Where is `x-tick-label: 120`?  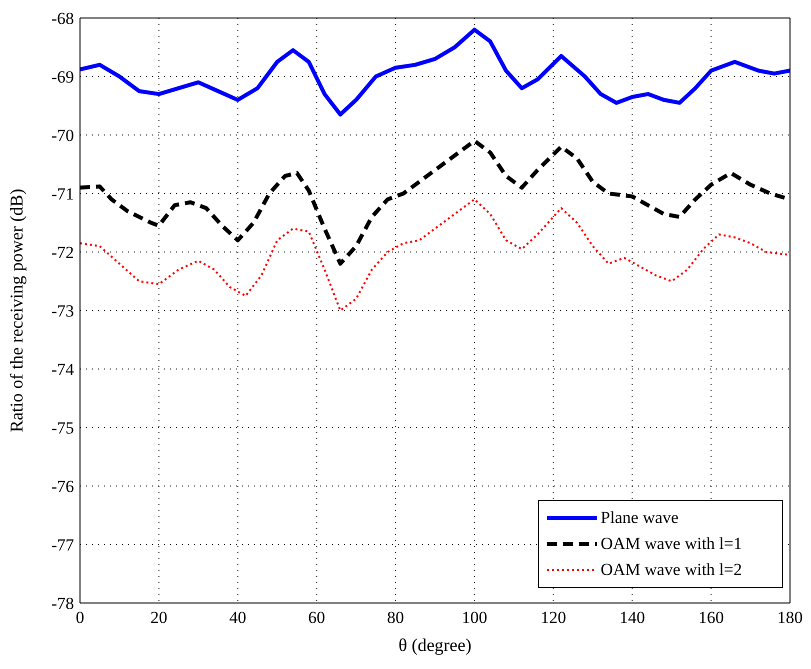 x-tick-label: 120 is located at coordinates (553, 618).